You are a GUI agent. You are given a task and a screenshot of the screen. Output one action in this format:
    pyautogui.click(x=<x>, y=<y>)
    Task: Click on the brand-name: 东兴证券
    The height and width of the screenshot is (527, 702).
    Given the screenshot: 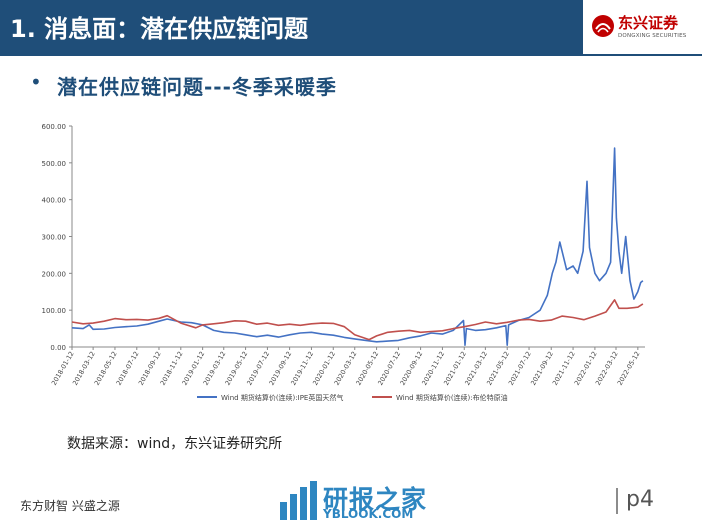 What is the action you would take?
    pyautogui.click(x=648, y=23)
    